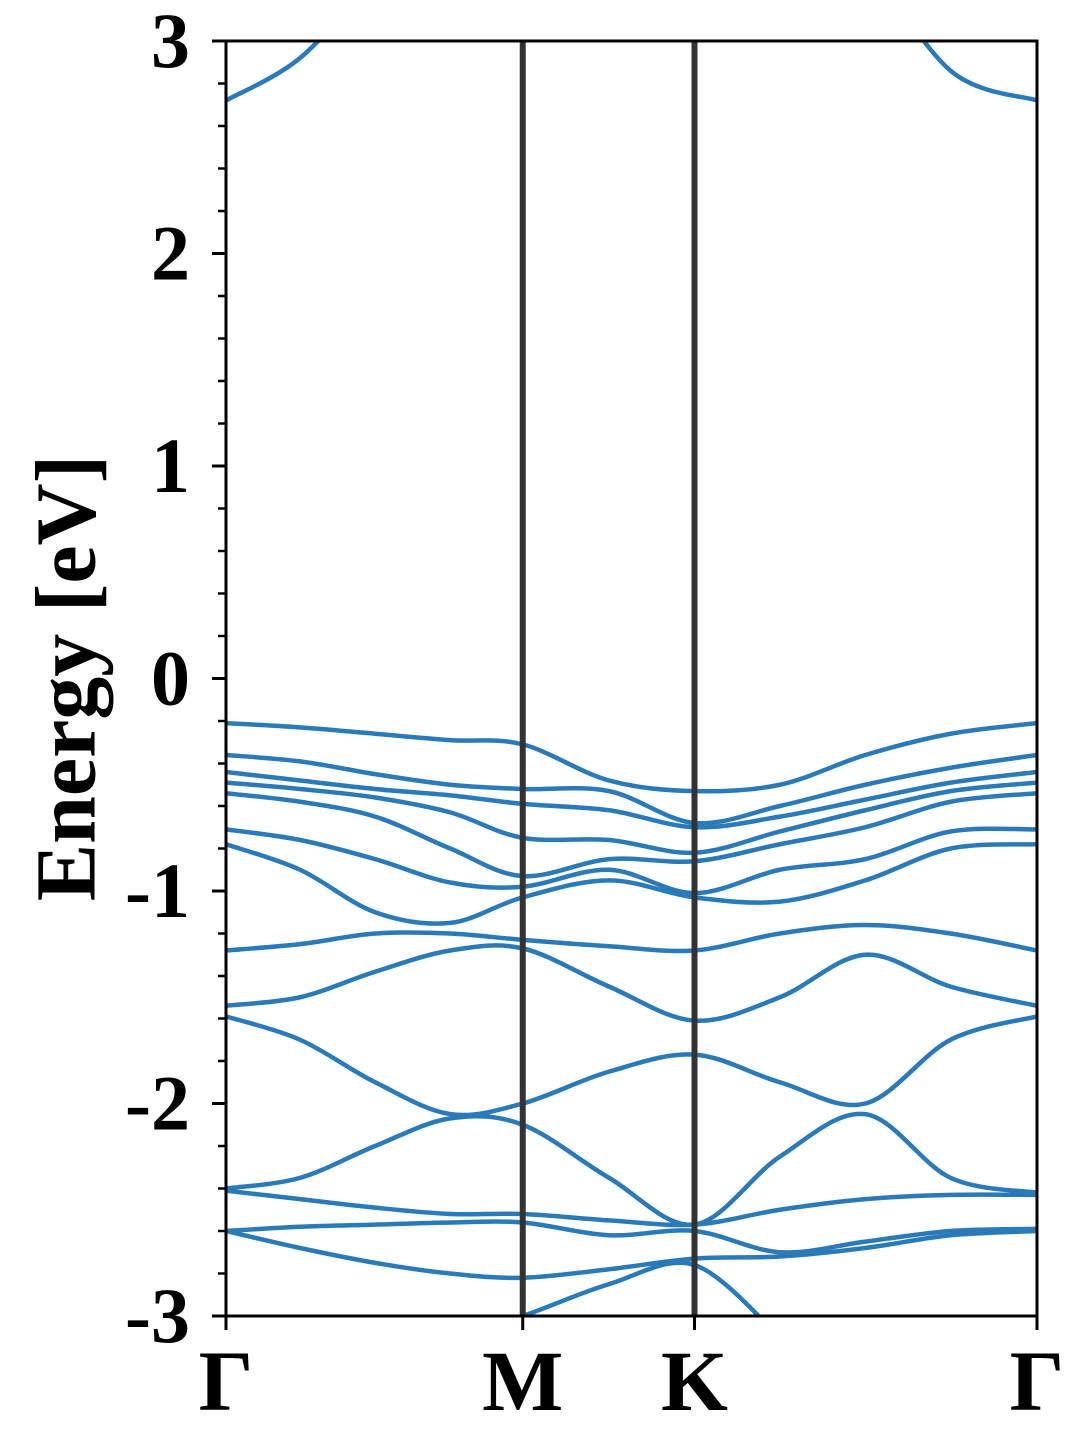  What do you see at coordinates (522, 1381) in the screenshot?
I see `x-tick-label: M` at bounding box center [522, 1381].